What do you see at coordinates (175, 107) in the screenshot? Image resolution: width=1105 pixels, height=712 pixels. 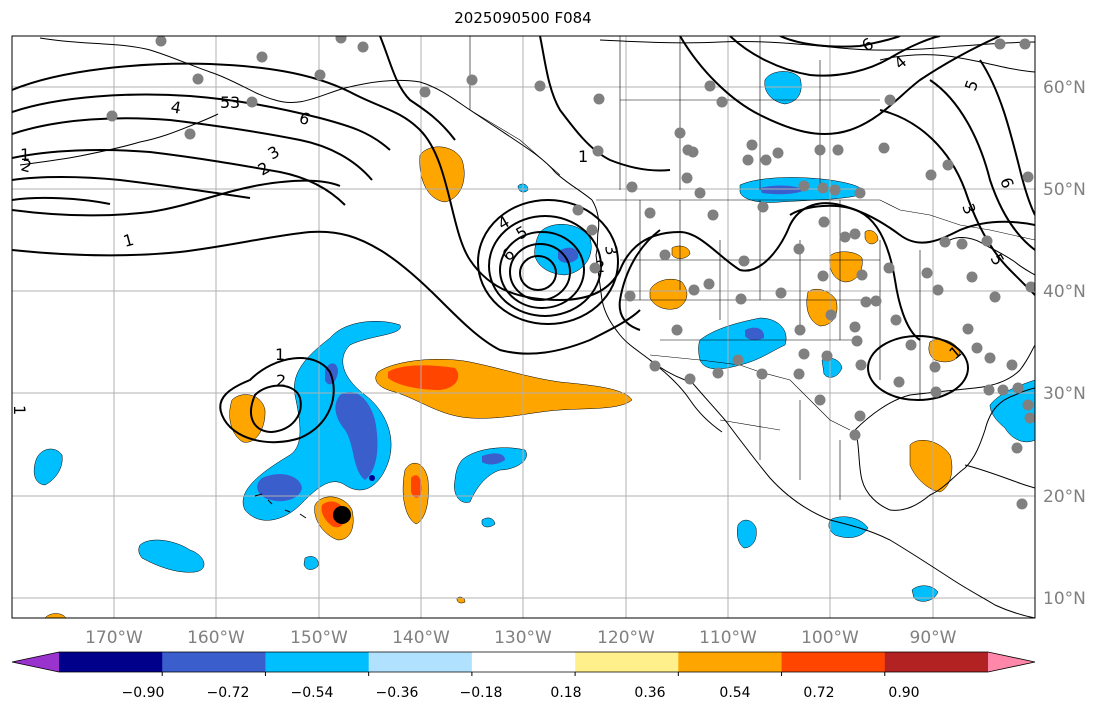 I see `contour-label: 4` at bounding box center [175, 107].